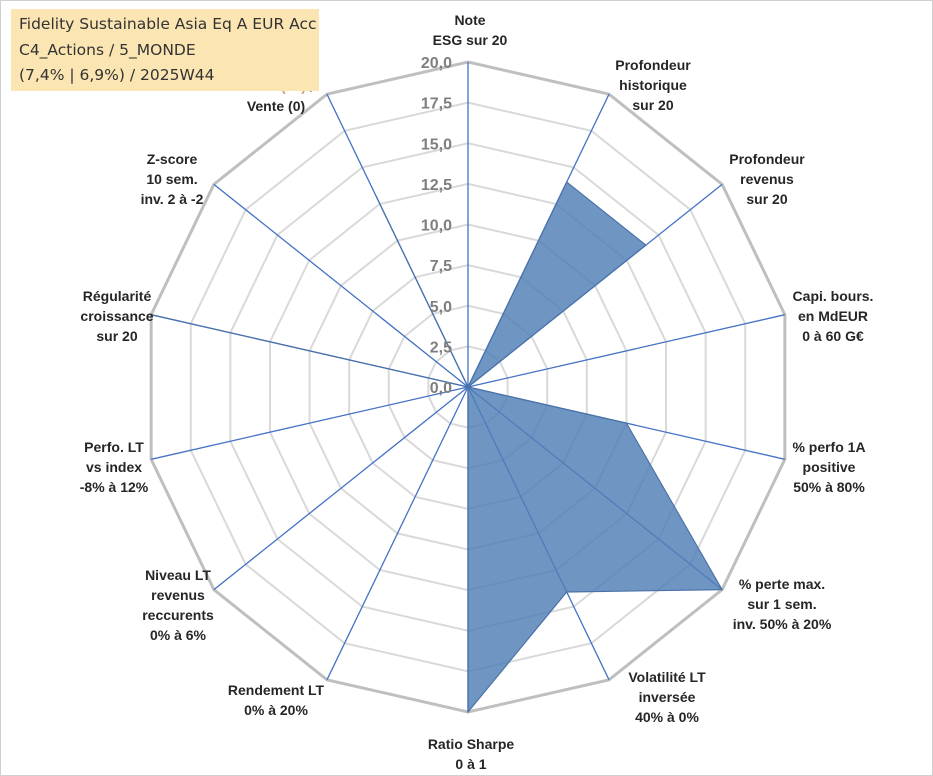  I want to click on axis-label-line: 0 à 60 G€, so click(833, 336).